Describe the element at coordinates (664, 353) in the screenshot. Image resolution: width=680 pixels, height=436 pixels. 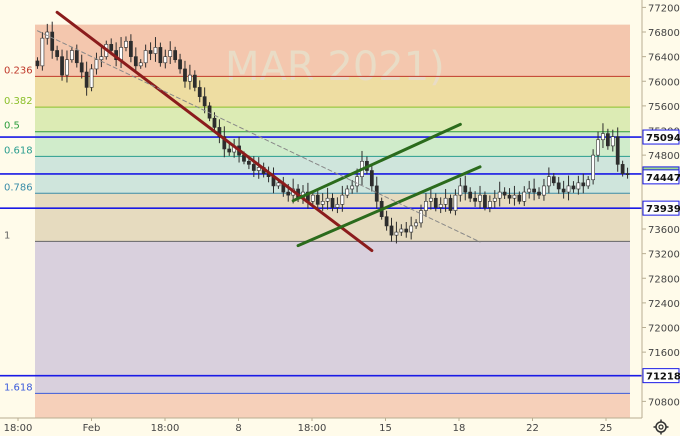
I see `y-tick-label: 71600` at that location.